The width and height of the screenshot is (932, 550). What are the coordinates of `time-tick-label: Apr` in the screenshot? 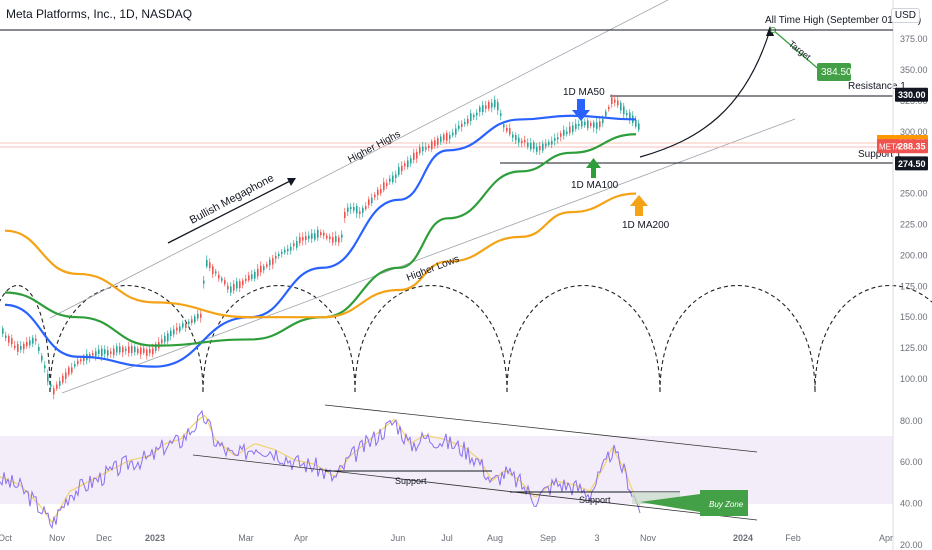 It's located at (886, 538).